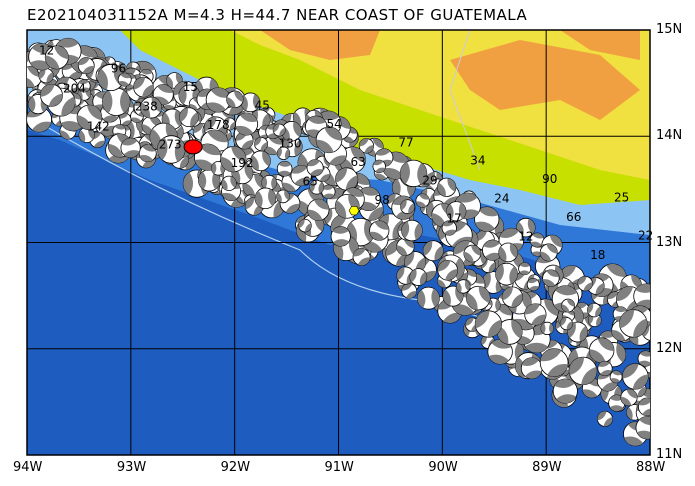 This screenshot has height=486, width=695. I want to click on latitude-label: 12N, so click(669, 348).